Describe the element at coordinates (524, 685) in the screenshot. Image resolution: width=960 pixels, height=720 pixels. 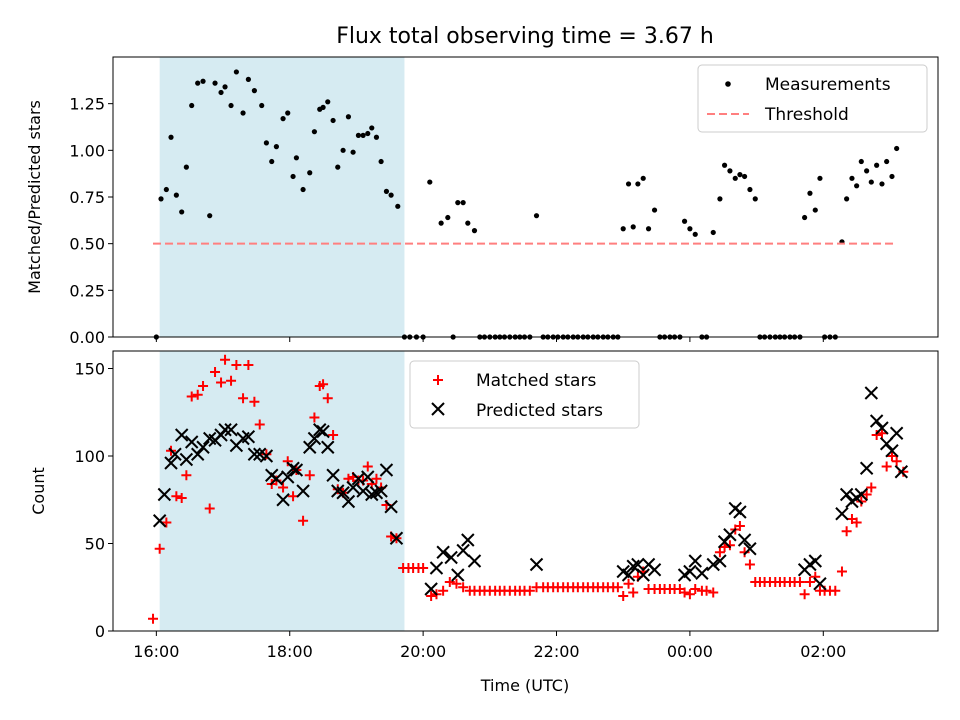
I see `bottom-x-axis-label: Time (UTC)` at that location.